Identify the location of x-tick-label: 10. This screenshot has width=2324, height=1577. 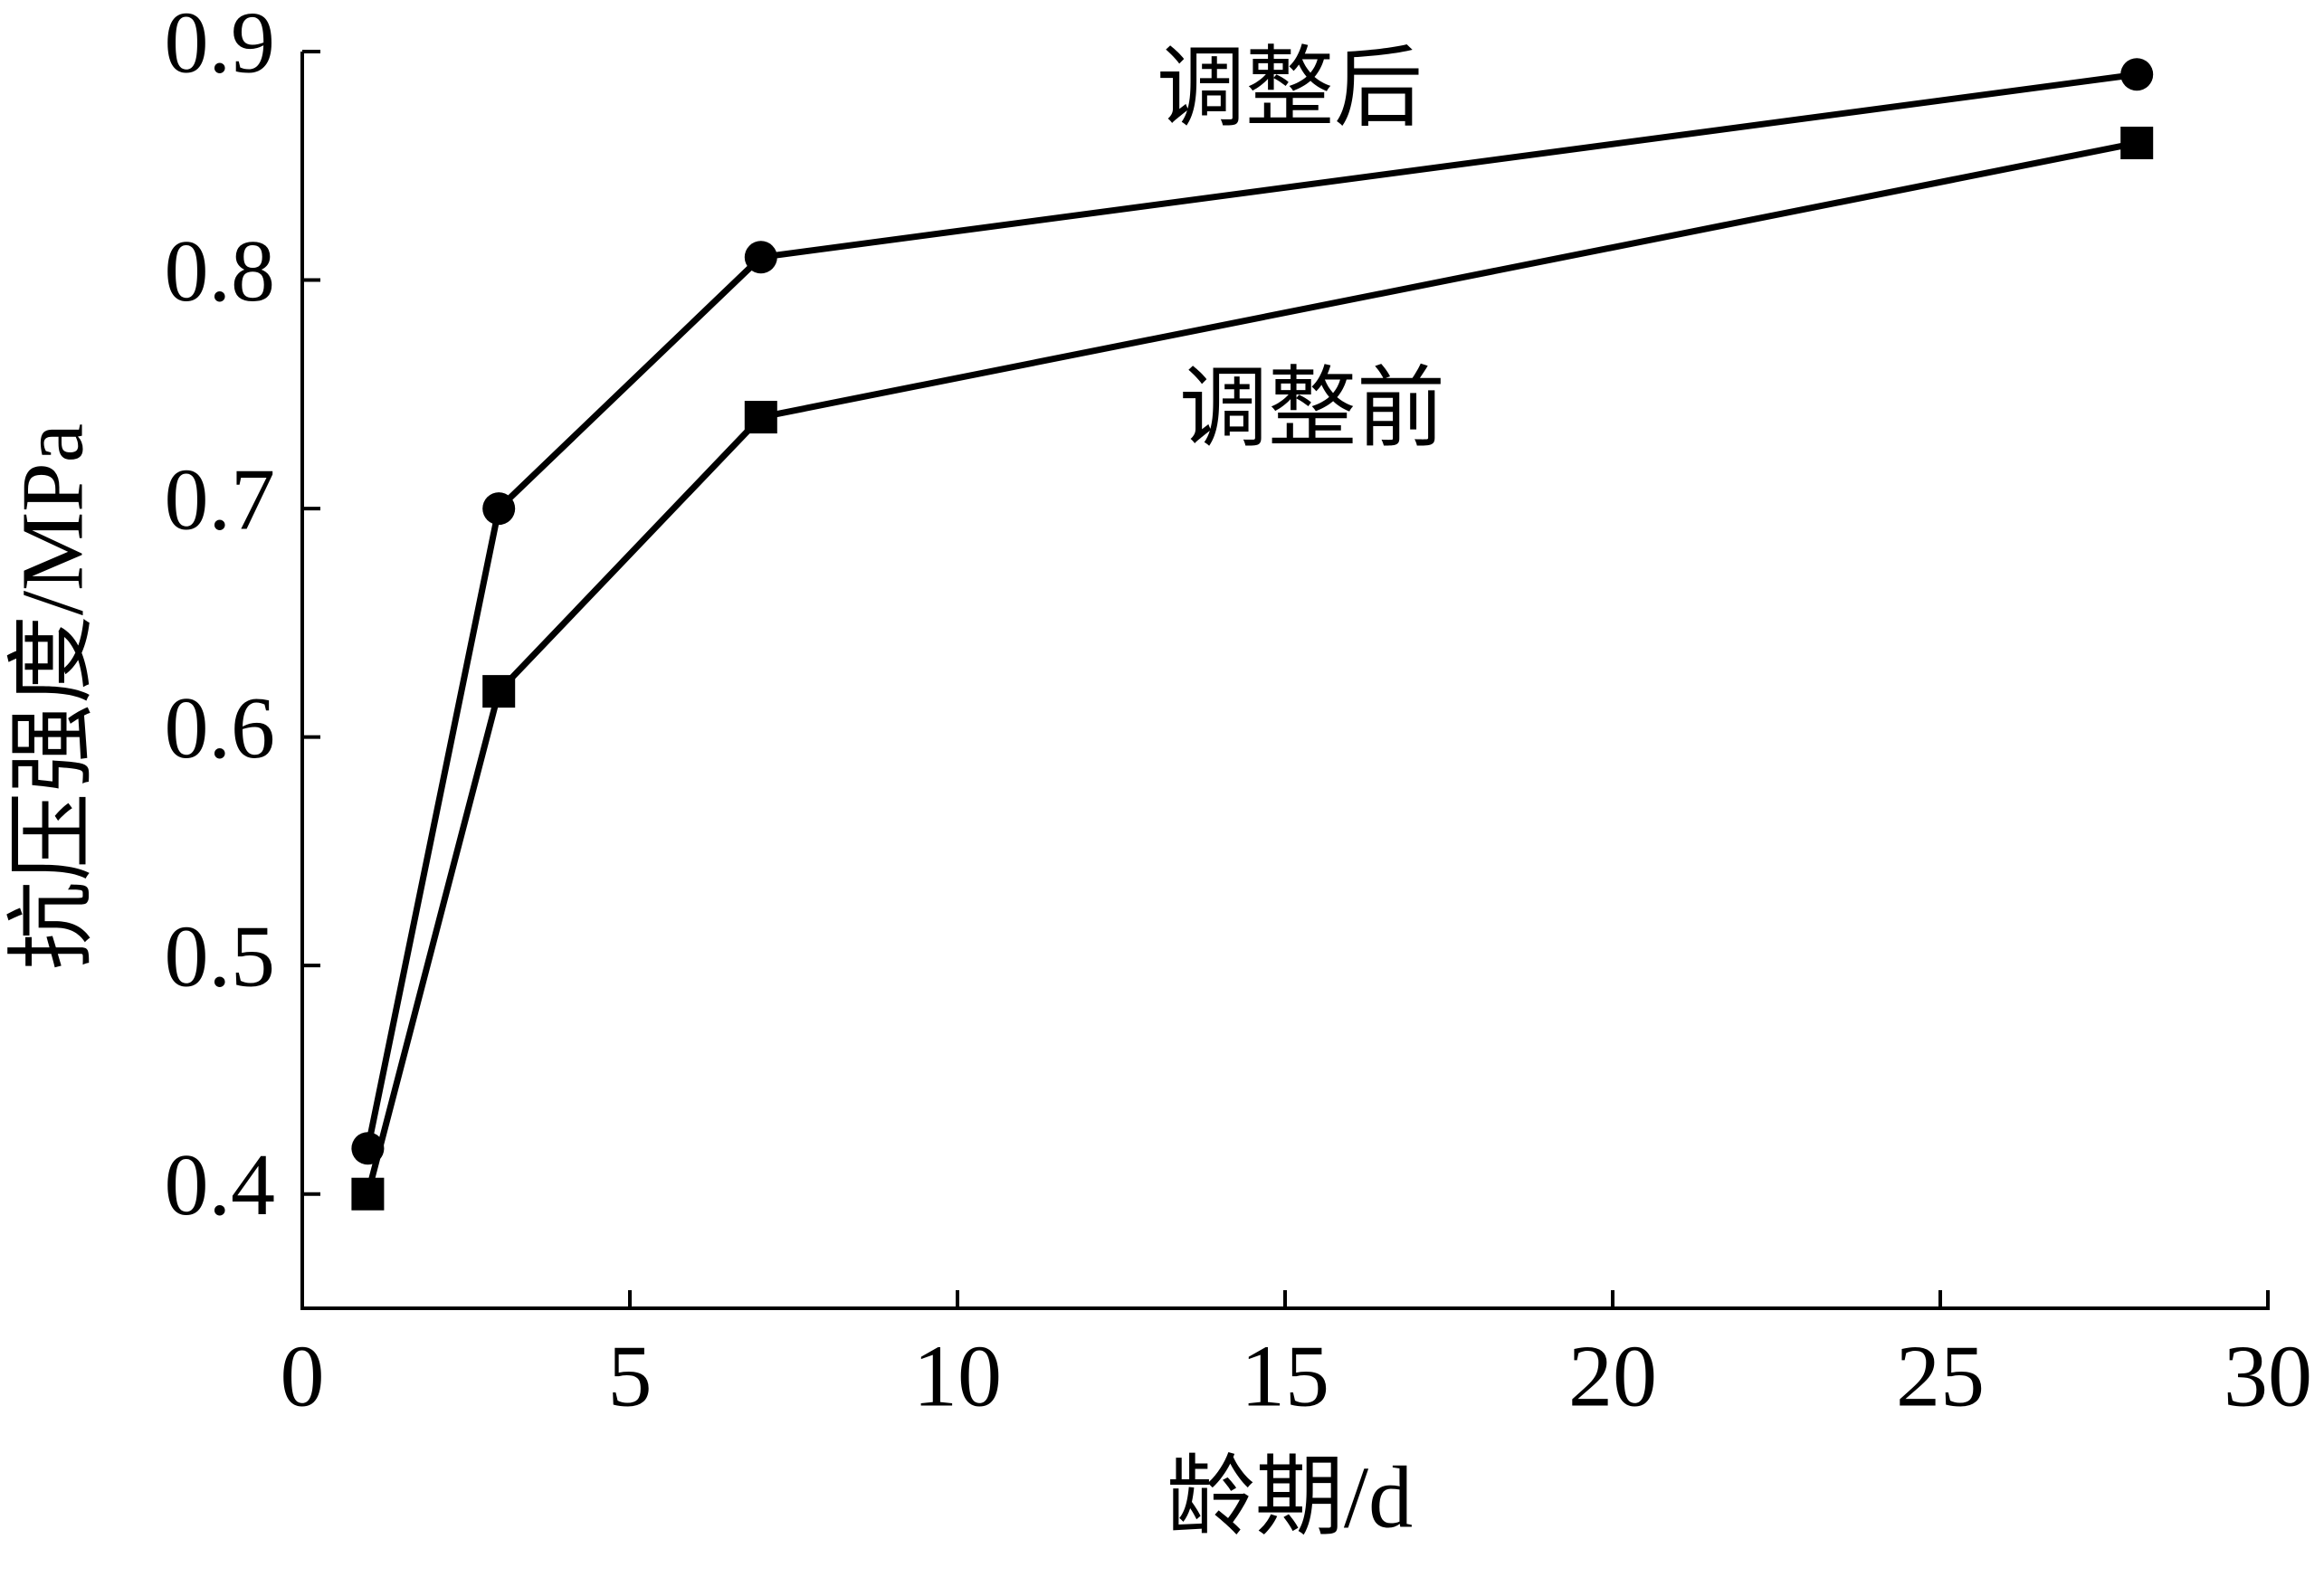
(958, 1376).